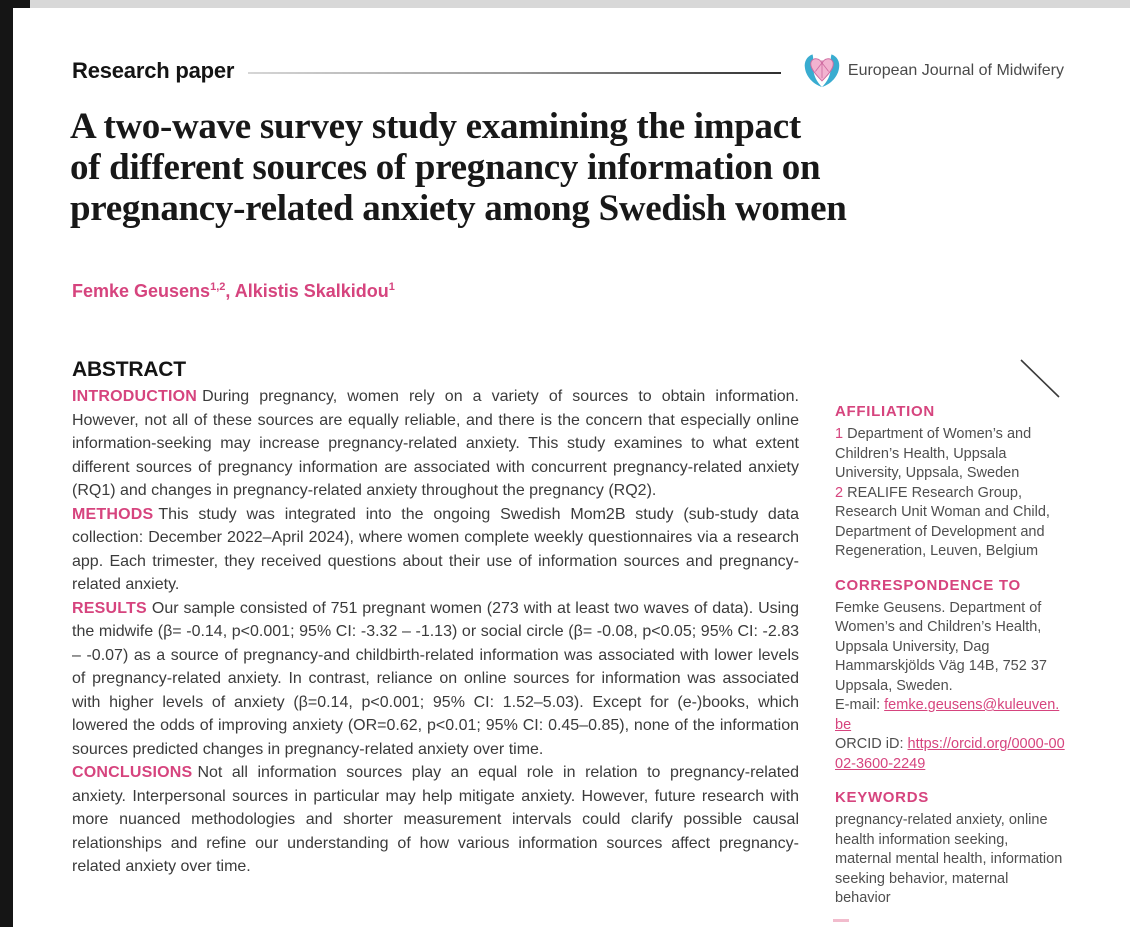 The image size is (1130, 927). What do you see at coordinates (946, 378) in the screenshot?
I see `sidebar-corner-rule` at bounding box center [946, 378].